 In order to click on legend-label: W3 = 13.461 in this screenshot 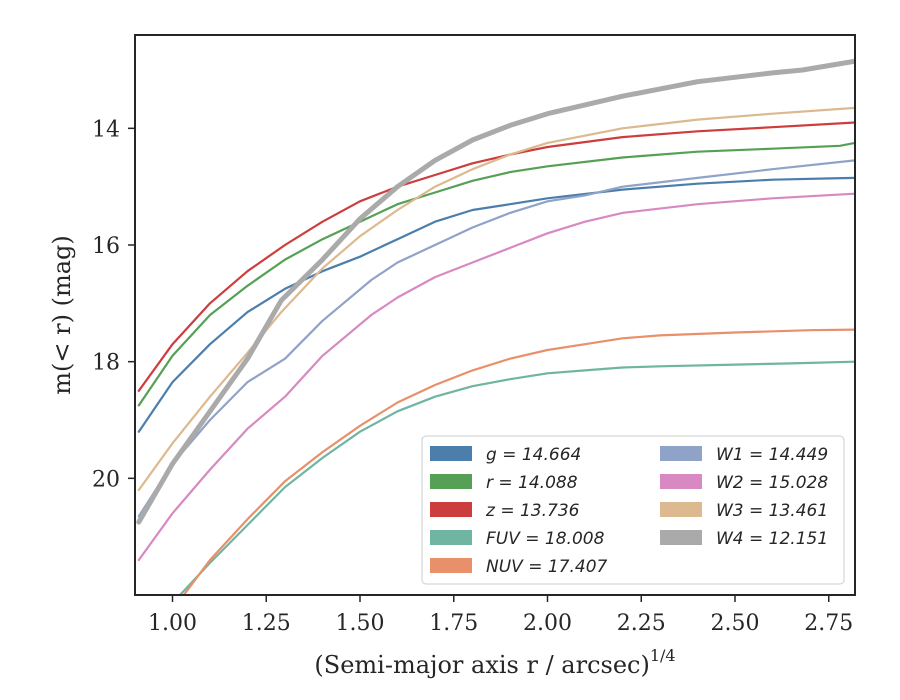, I will do `click(772, 511)`.